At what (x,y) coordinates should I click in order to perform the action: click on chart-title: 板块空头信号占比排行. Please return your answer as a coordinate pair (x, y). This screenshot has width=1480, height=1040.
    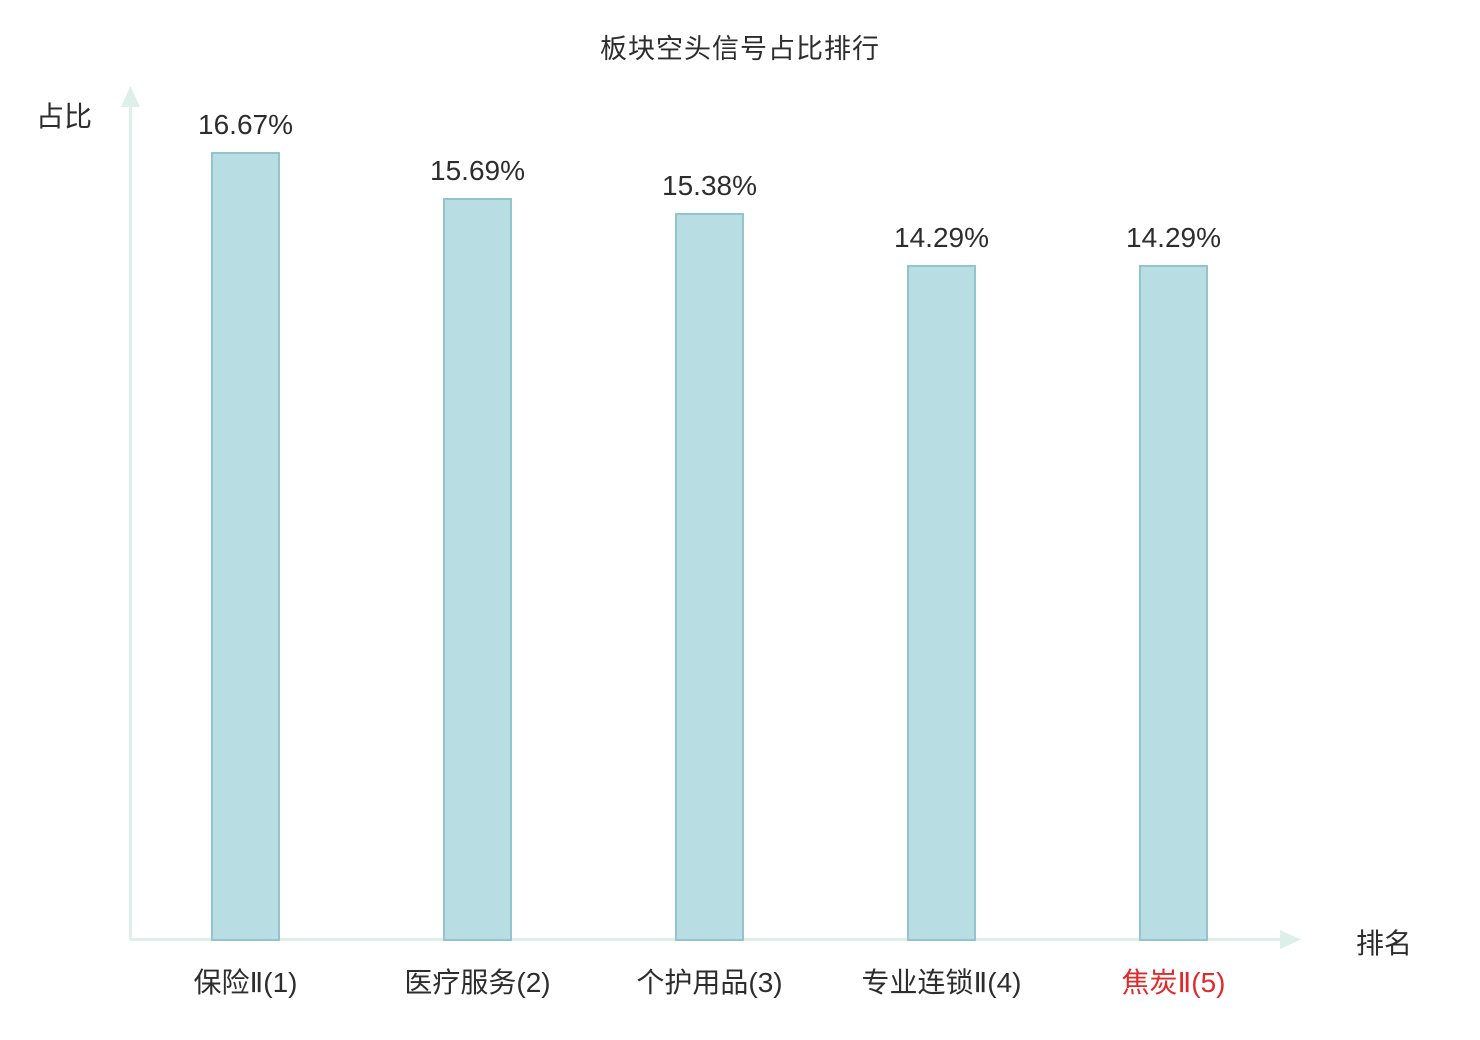
    Looking at the image, I should click on (740, 49).